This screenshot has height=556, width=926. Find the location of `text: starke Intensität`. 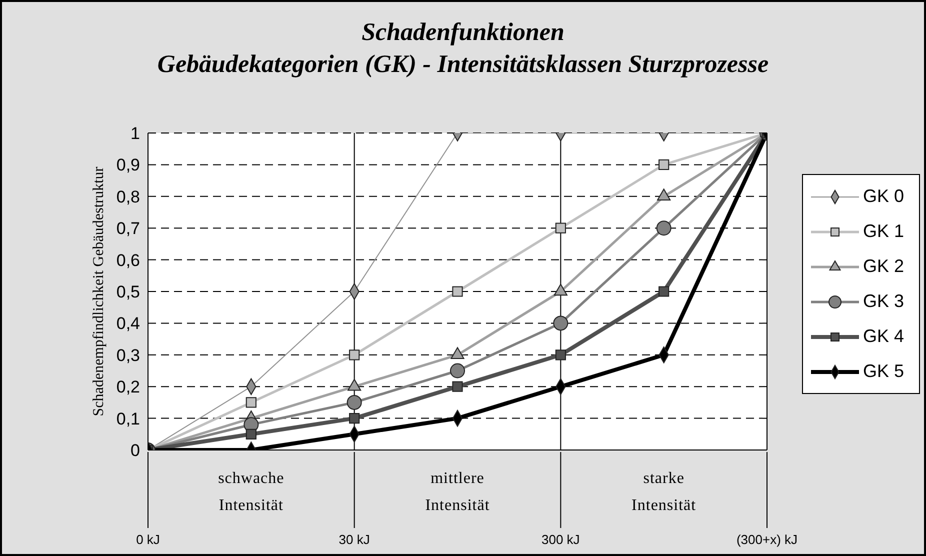

text: starke Intensität is located at coordinates (664, 492).